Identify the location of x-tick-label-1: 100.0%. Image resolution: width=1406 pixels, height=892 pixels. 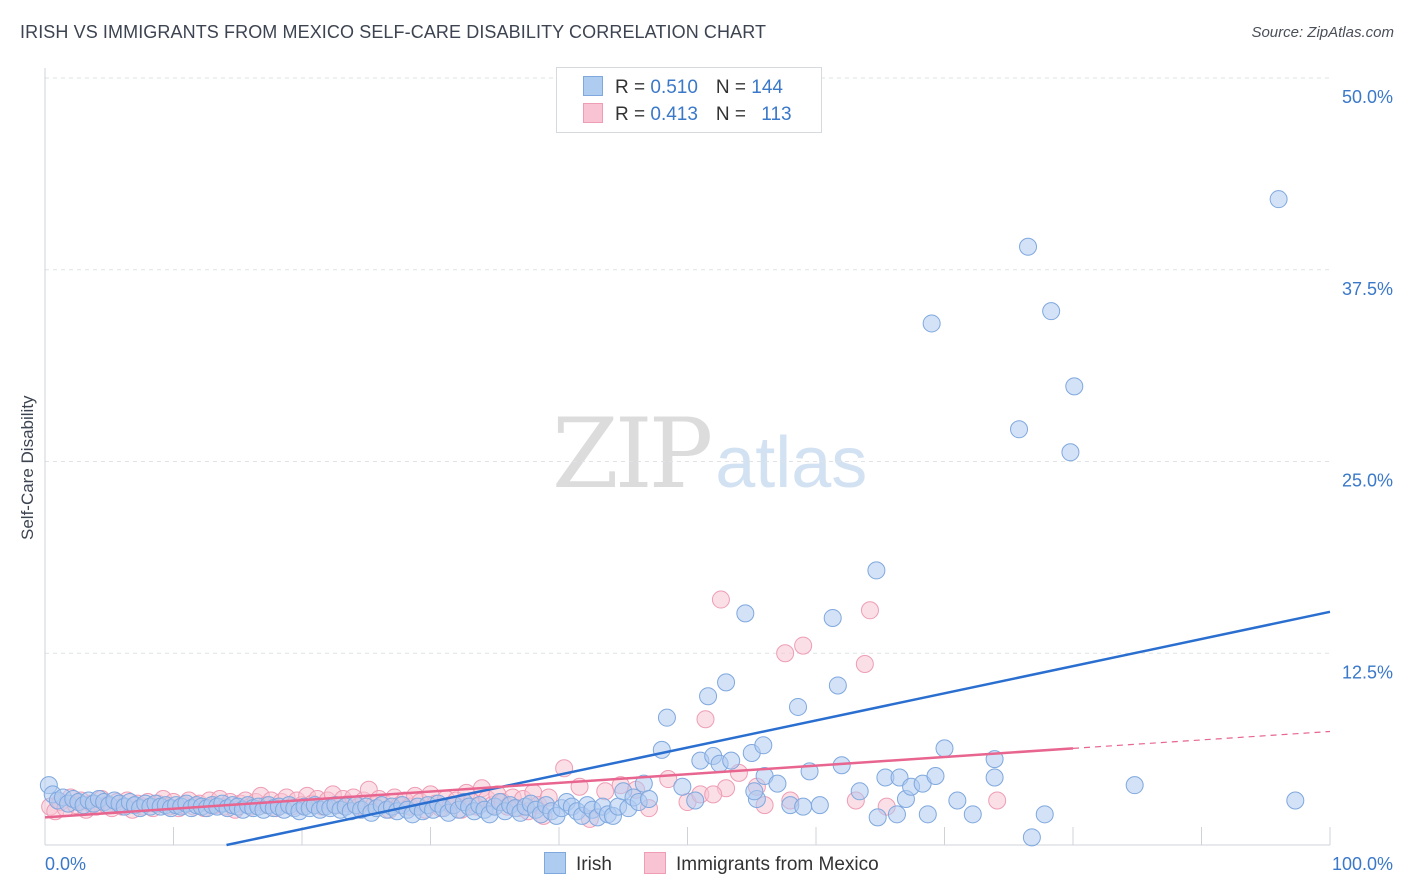
(1362, 864).